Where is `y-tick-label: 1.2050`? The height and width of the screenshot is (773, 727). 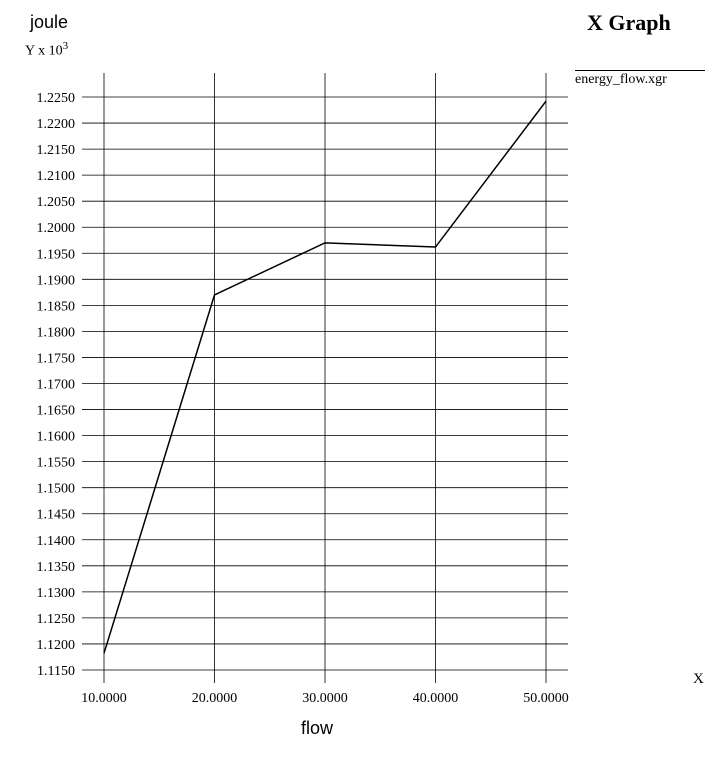
y-tick-label: 1.2050 is located at coordinates (56, 202).